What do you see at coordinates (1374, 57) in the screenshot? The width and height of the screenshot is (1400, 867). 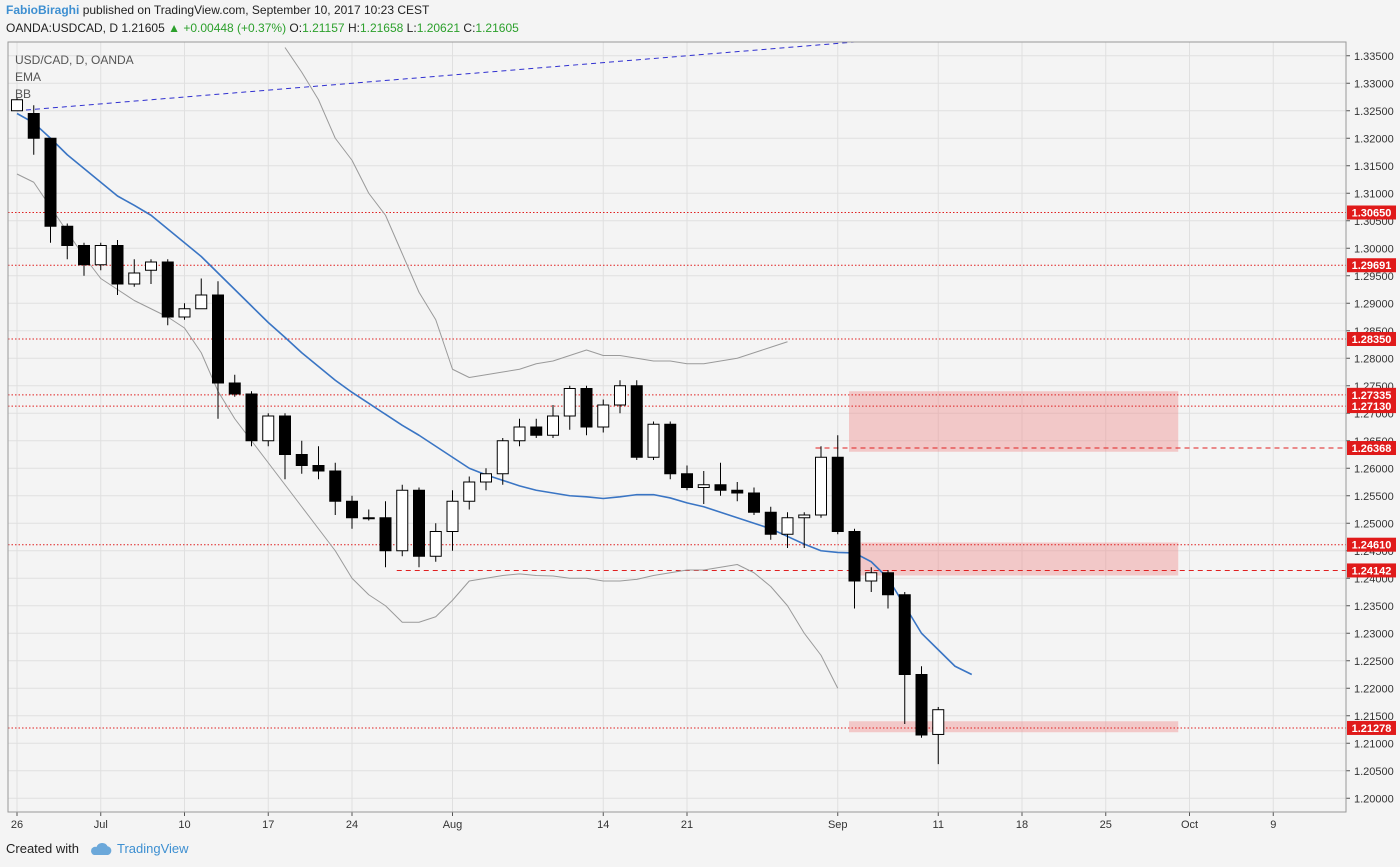 I see `price-tick-label: 1.33500` at bounding box center [1374, 57].